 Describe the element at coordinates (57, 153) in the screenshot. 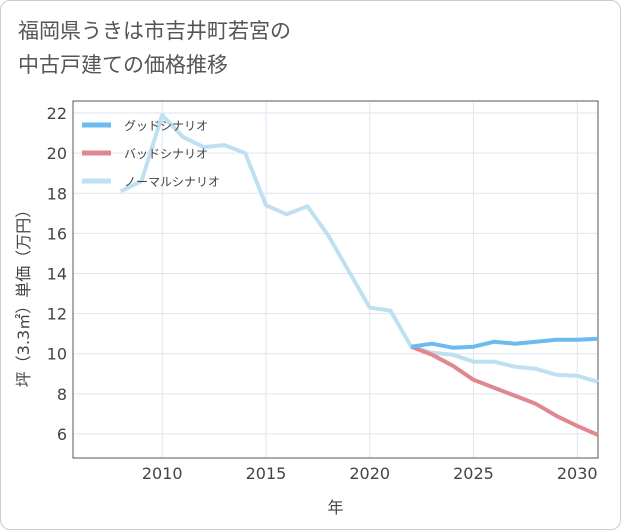

I see `y-tick-label: 20` at that location.